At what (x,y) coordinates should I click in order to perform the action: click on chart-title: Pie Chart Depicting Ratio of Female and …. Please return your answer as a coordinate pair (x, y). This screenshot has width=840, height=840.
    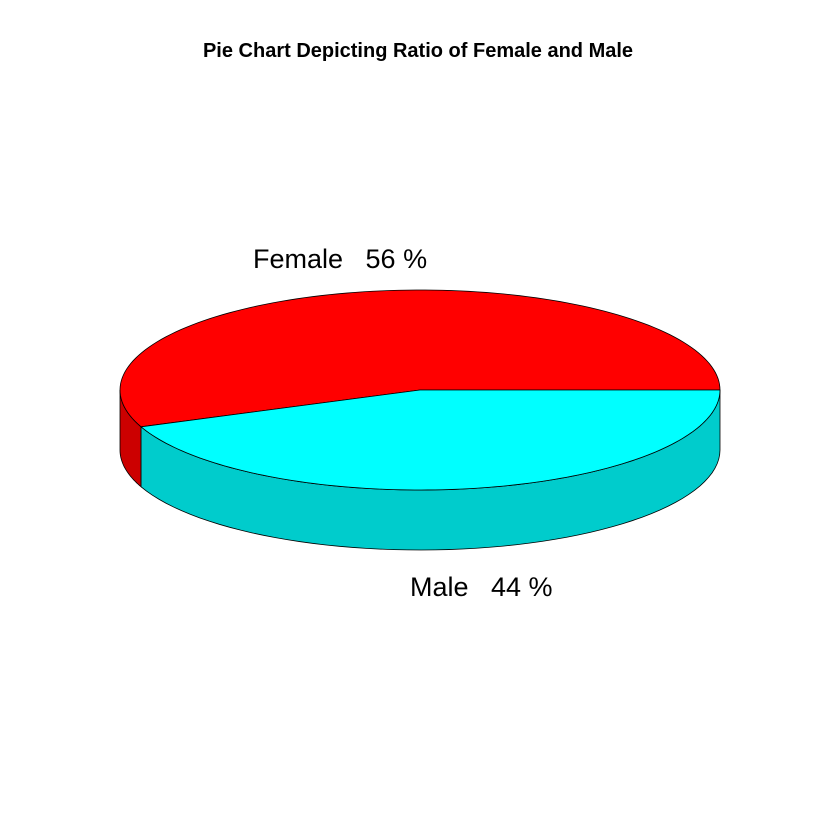
    Looking at the image, I should click on (418, 51).